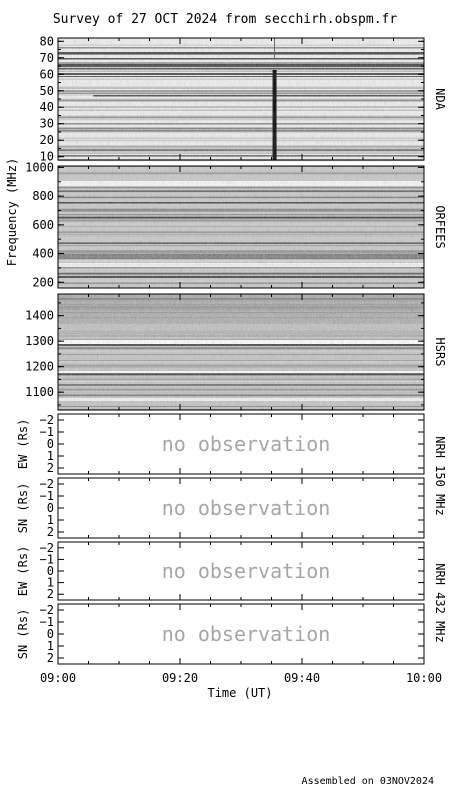 Image resolution: width=450 pixels, height=800 pixels. What do you see at coordinates (180, 678) in the screenshot?
I see `x-tick-label: 09:20` at bounding box center [180, 678].